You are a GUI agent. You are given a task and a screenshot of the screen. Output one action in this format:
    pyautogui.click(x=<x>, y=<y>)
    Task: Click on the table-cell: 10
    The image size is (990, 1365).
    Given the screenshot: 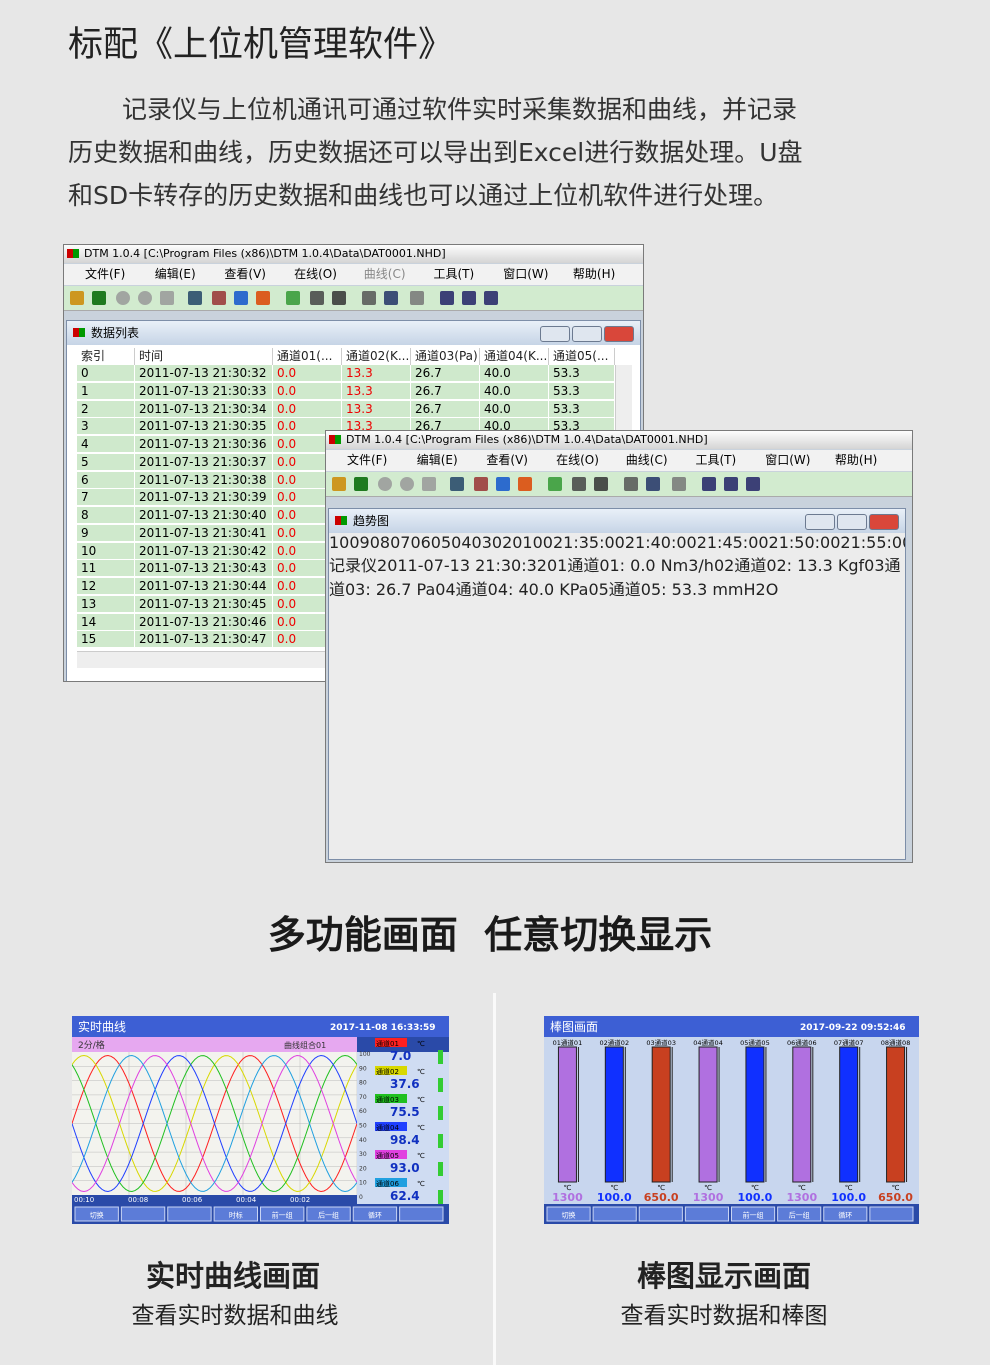 What is the action you would take?
    pyautogui.click(x=106, y=551)
    